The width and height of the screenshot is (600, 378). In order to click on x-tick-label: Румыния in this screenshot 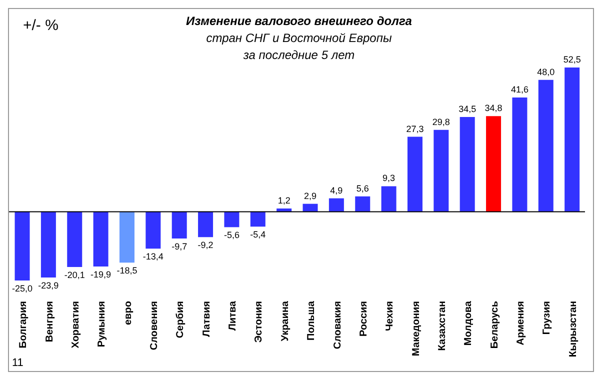, I will do `click(102, 324)`.